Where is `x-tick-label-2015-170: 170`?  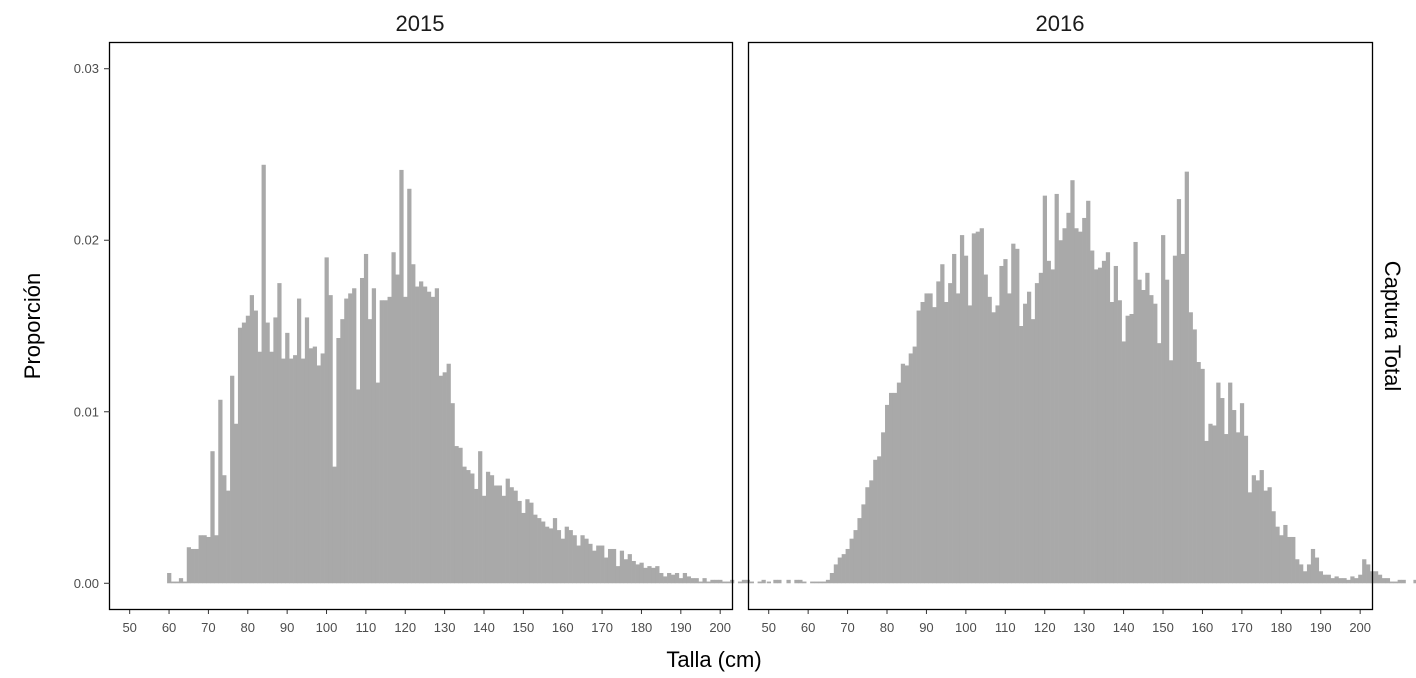 x-tick-label-2015-170: 170 is located at coordinates (602, 627).